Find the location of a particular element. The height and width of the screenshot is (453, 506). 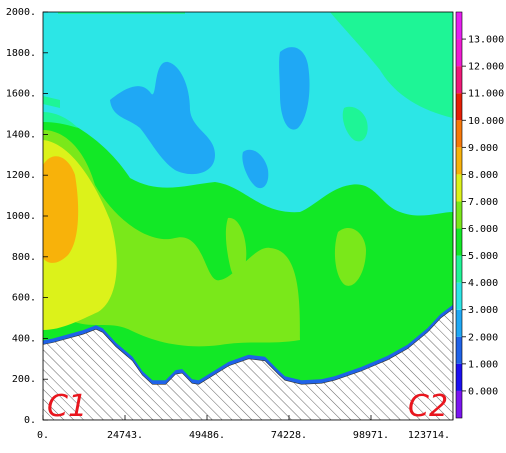

colorbar-label: 1.000 is located at coordinates (483, 364).